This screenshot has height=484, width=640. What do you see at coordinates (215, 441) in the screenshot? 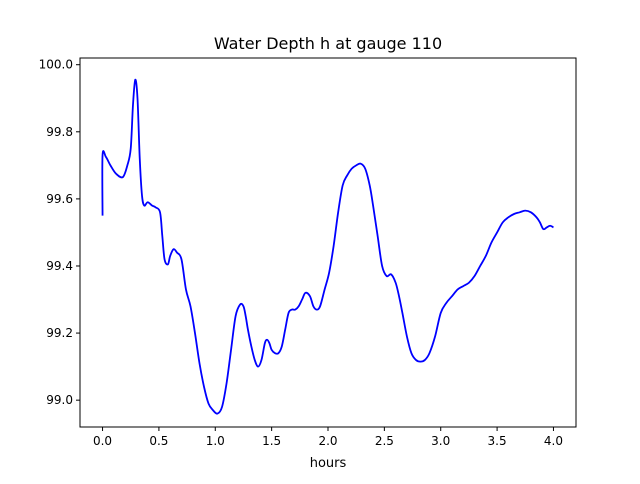
I see `x-tick-label: 1.0` at bounding box center [215, 441].